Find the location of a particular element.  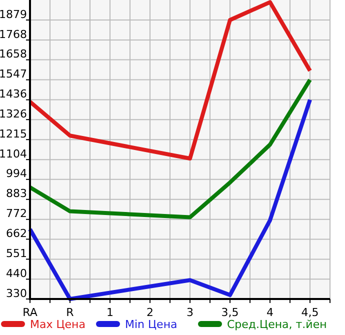

y-tick-label: 1768 is located at coordinates (13, 34).